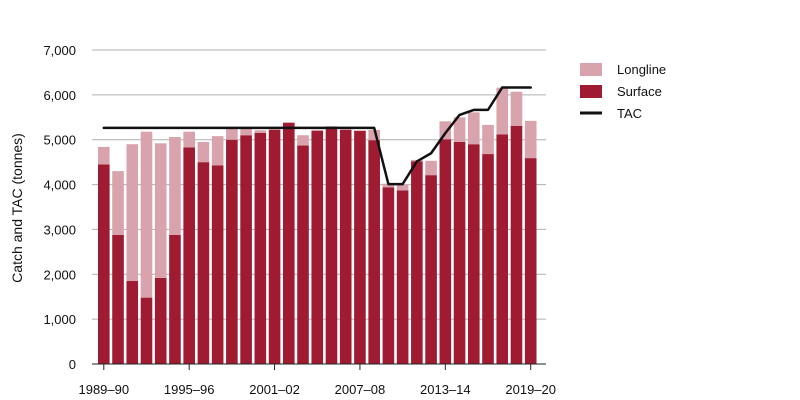 This screenshot has height=400, width=800. What do you see at coordinates (459, 129) in the screenshot?
I see `longline-bar-2014–15` at bounding box center [459, 129].